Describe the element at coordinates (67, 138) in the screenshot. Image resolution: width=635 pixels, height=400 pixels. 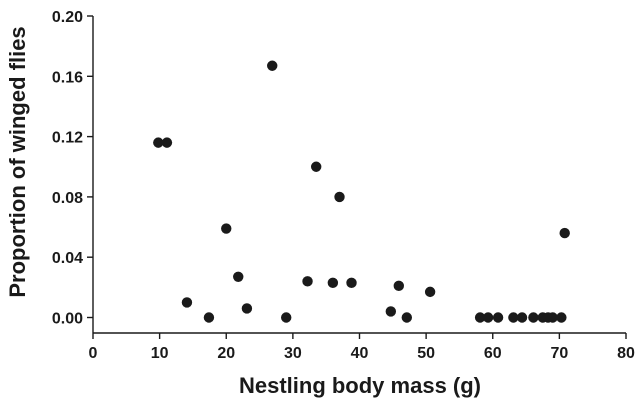
I see `y-tick-label: 0.12` at that location.